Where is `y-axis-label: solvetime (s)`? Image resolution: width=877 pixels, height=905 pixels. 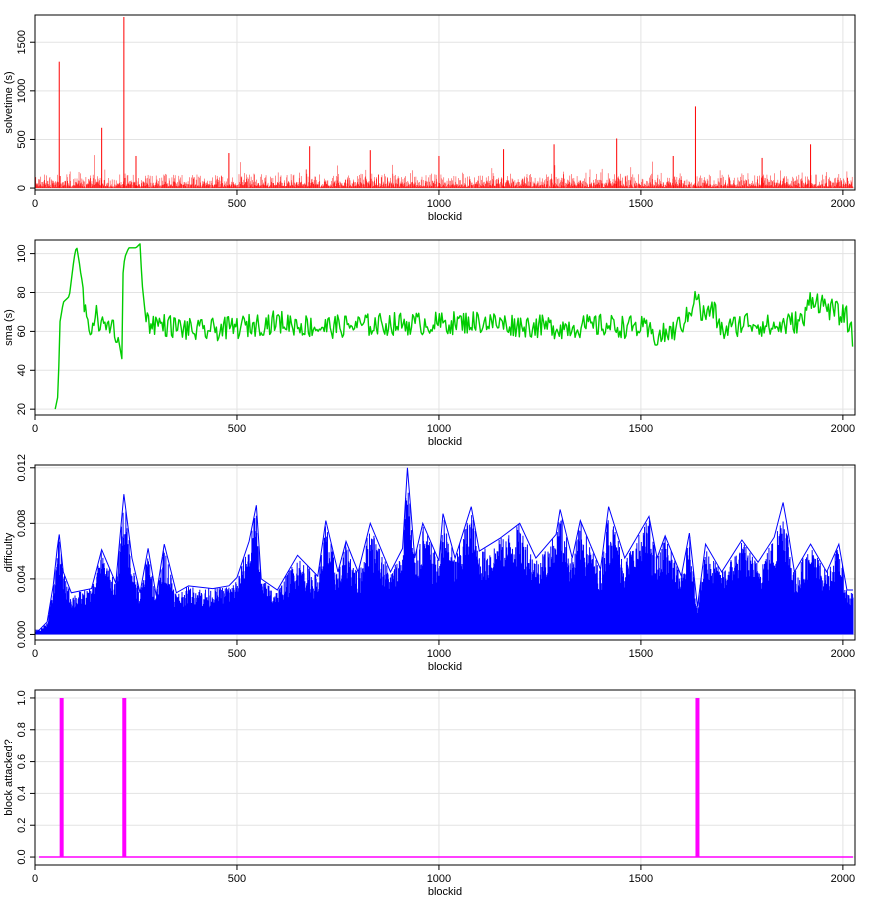 y-axis-label: solvetime (s) is located at coordinates (9, 102).